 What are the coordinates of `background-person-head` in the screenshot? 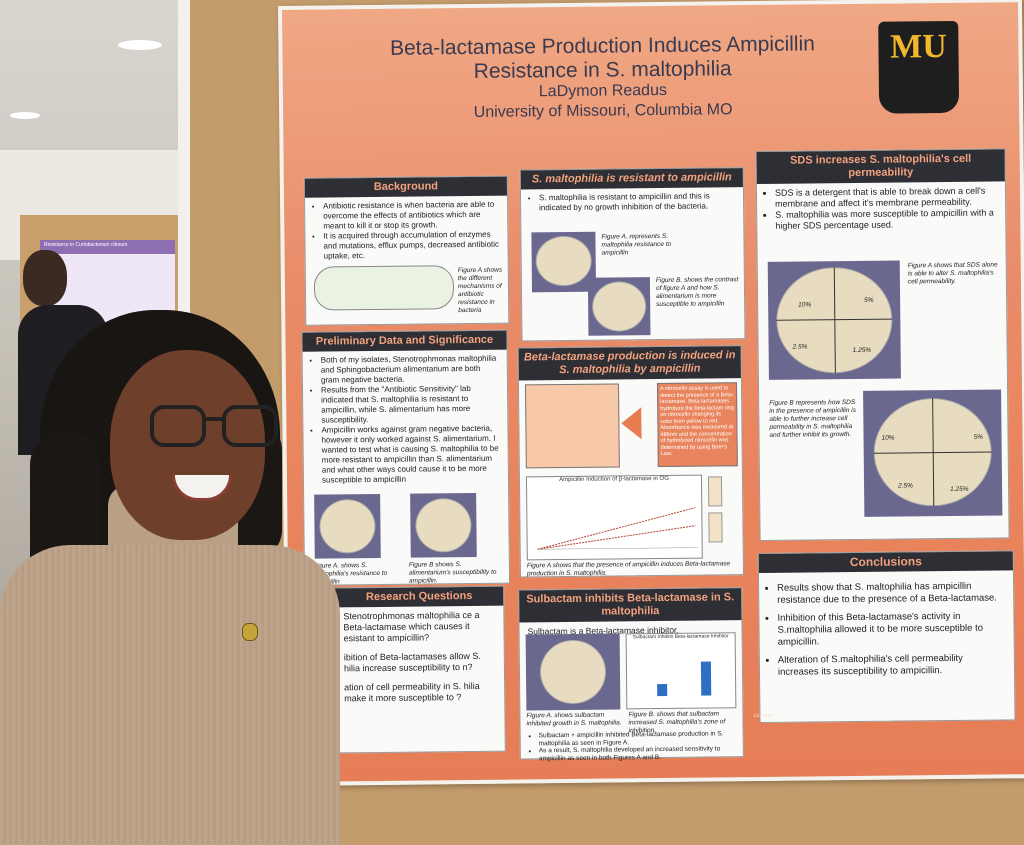 It's located at (45, 278).